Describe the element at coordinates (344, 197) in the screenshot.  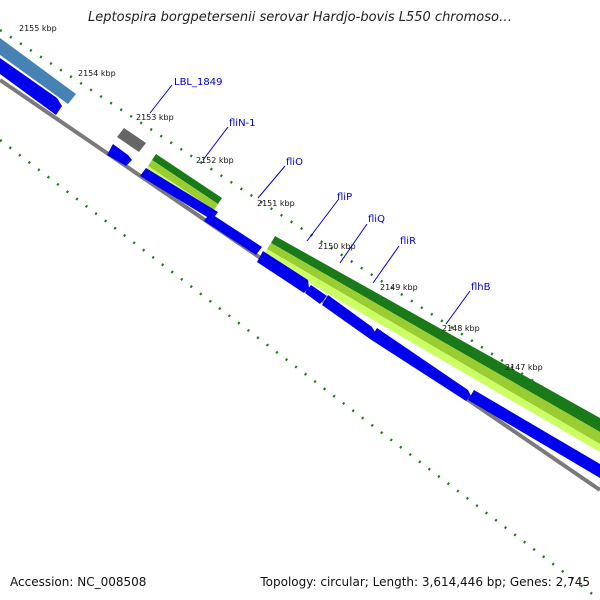
I see `gene-label-flip: fliP` at that location.